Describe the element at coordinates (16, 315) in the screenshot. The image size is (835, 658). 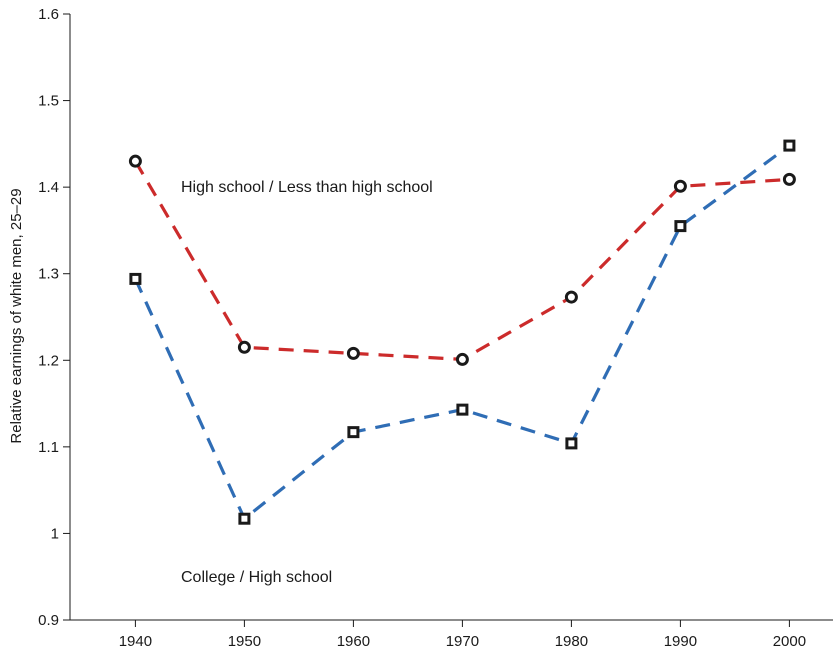
I see `y-axis-title: Relative earnings of white men, 25–29` at that location.